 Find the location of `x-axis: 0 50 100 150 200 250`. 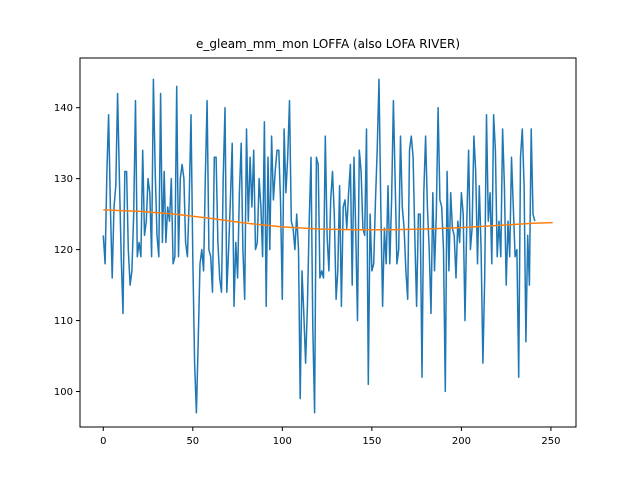

x-axis: 0 50 100 150 200 250 is located at coordinates (330, 437).